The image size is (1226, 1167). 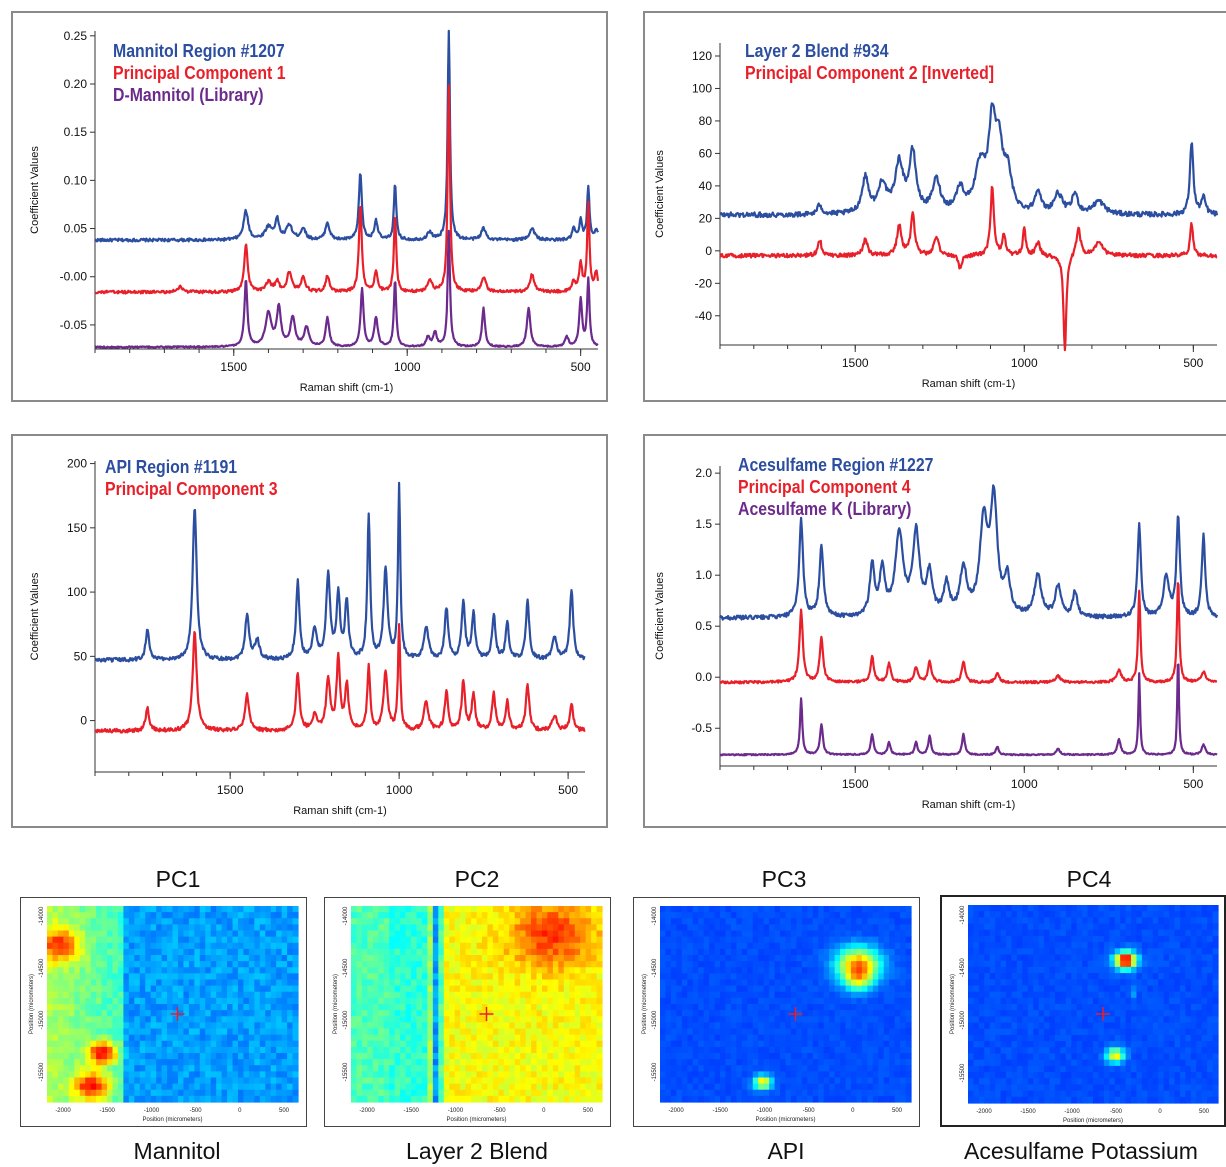 What do you see at coordinates (655, 1071) in the screenshot?
I see `map-y-tick-label: -15500` at bounding box center [655, 1071].